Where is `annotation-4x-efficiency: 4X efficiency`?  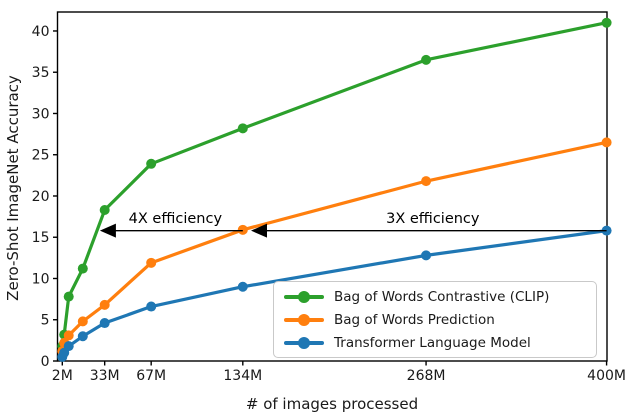 annotation-4x-efficiency: 4X efficiency is located at coordinates (175, 218).